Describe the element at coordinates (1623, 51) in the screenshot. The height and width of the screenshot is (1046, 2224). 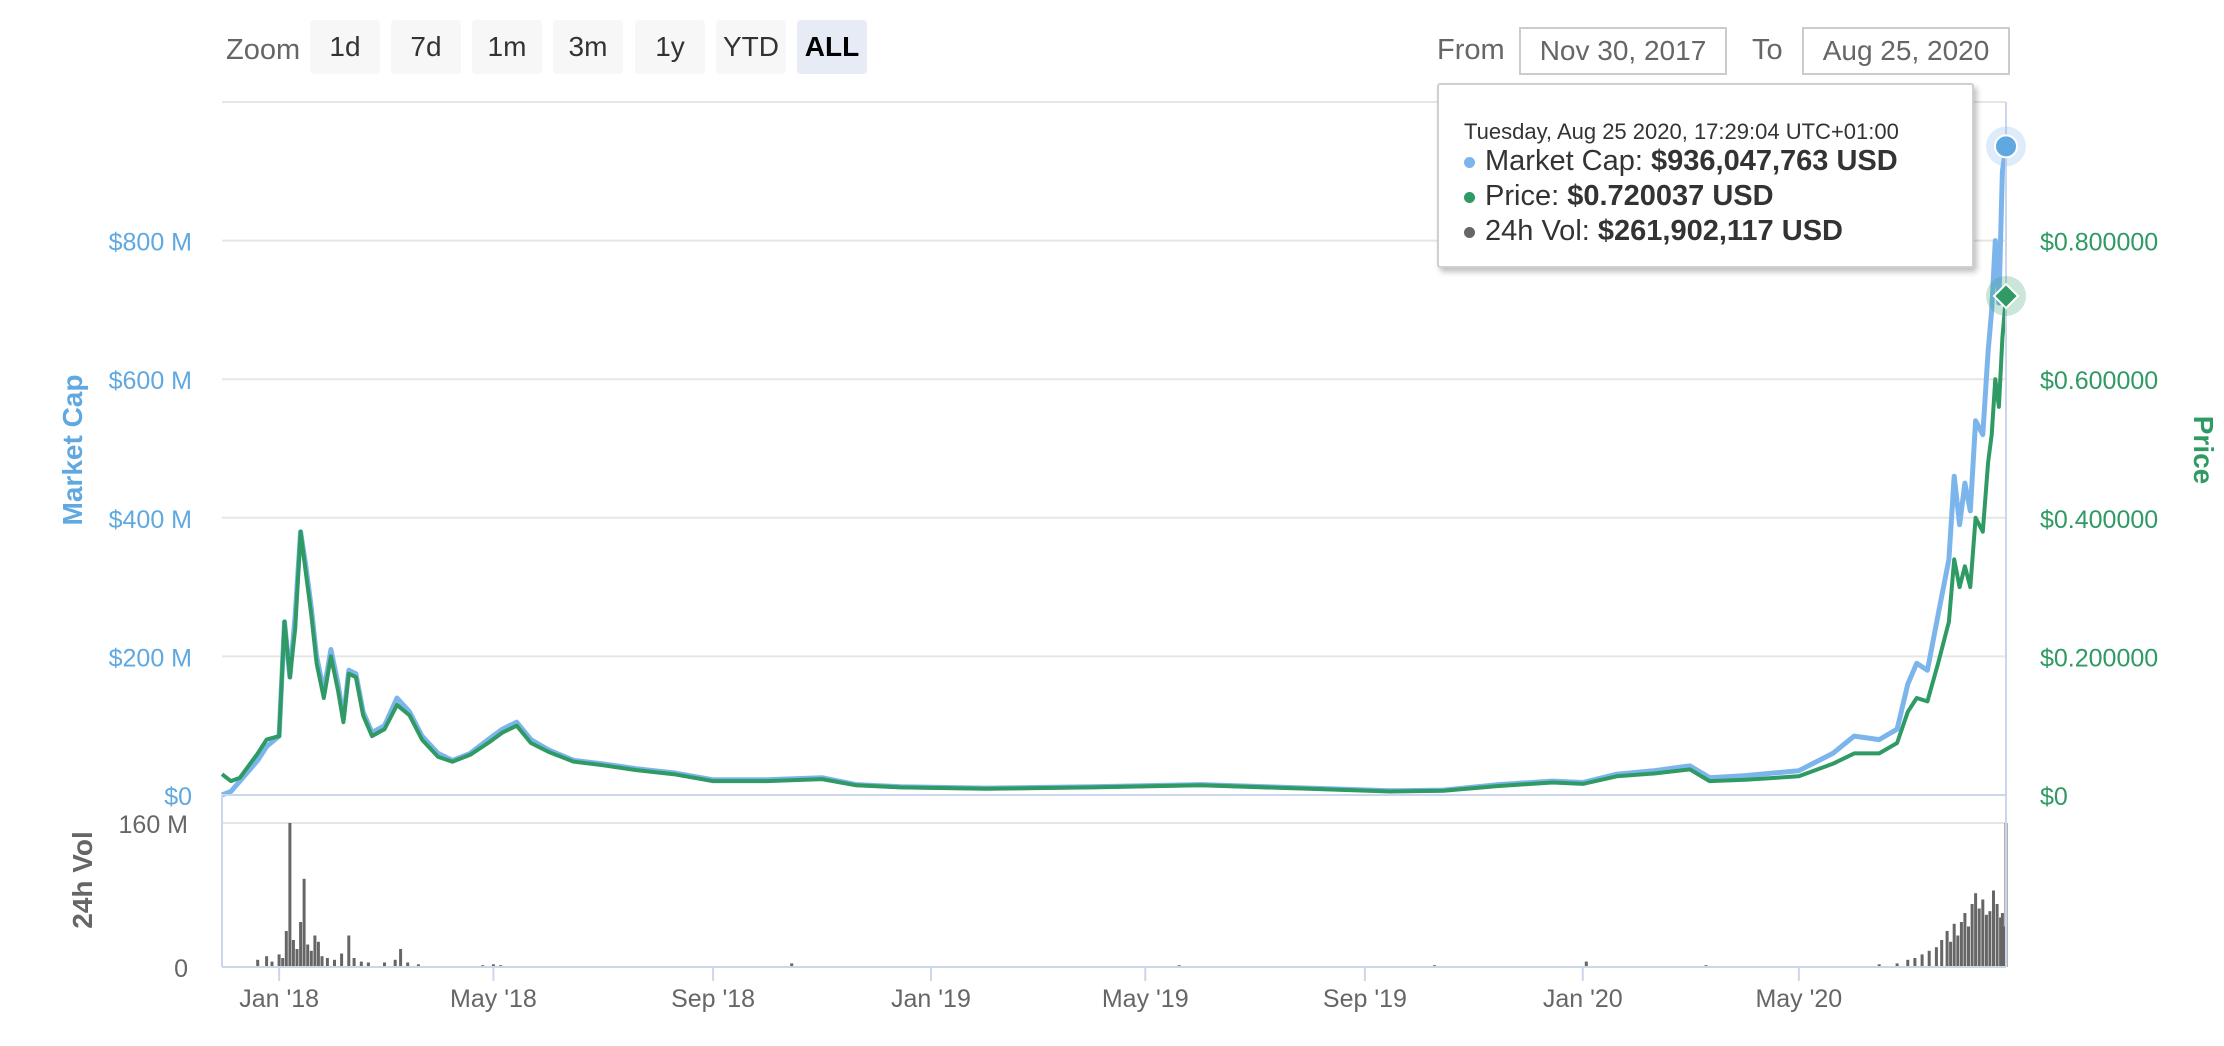
I see `range-from-input: Nov 30, 2017` at that location.